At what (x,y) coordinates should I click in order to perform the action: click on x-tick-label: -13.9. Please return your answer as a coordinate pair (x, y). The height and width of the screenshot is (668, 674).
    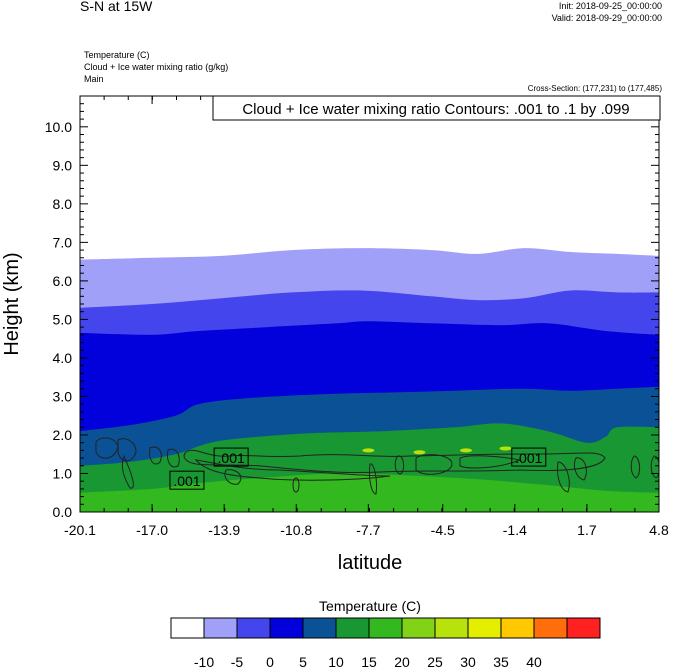
    Looking at the image, I should click on (224, 530).